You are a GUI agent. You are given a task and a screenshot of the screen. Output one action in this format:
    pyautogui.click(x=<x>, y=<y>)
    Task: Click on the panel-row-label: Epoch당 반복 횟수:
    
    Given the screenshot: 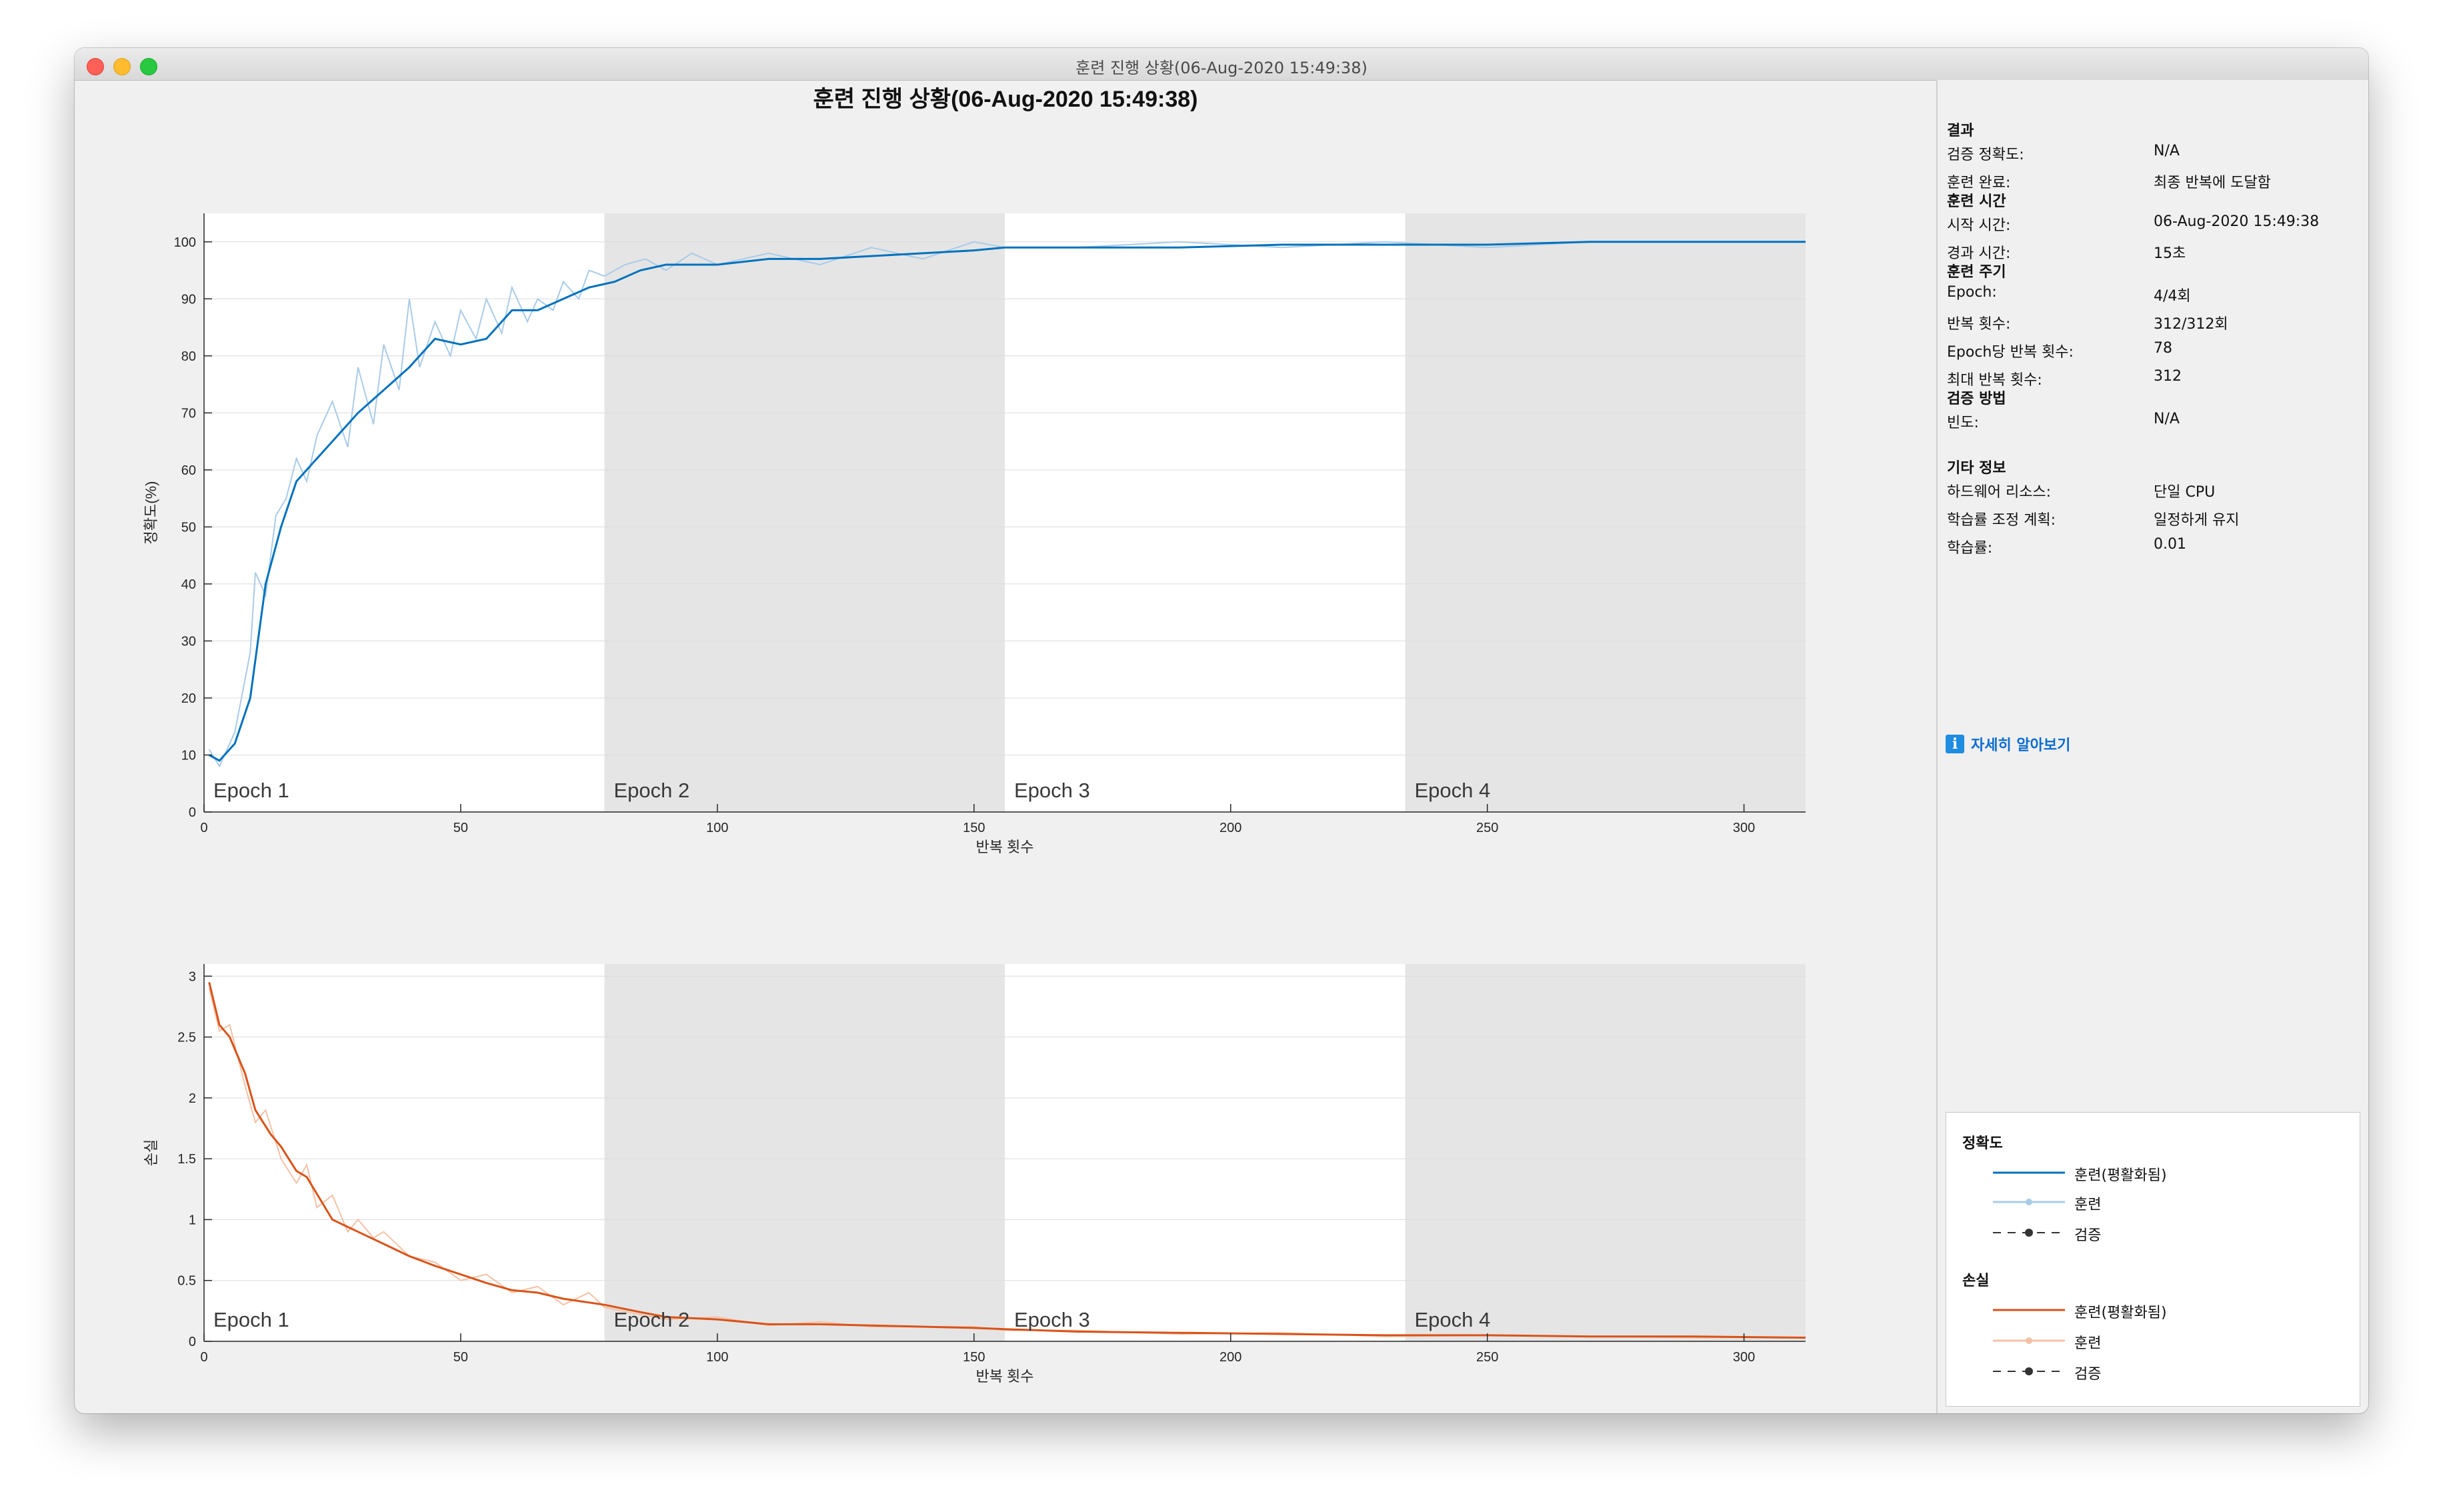 What is the action you would take?
    pyautogui.click(x=2010, y=352)
    